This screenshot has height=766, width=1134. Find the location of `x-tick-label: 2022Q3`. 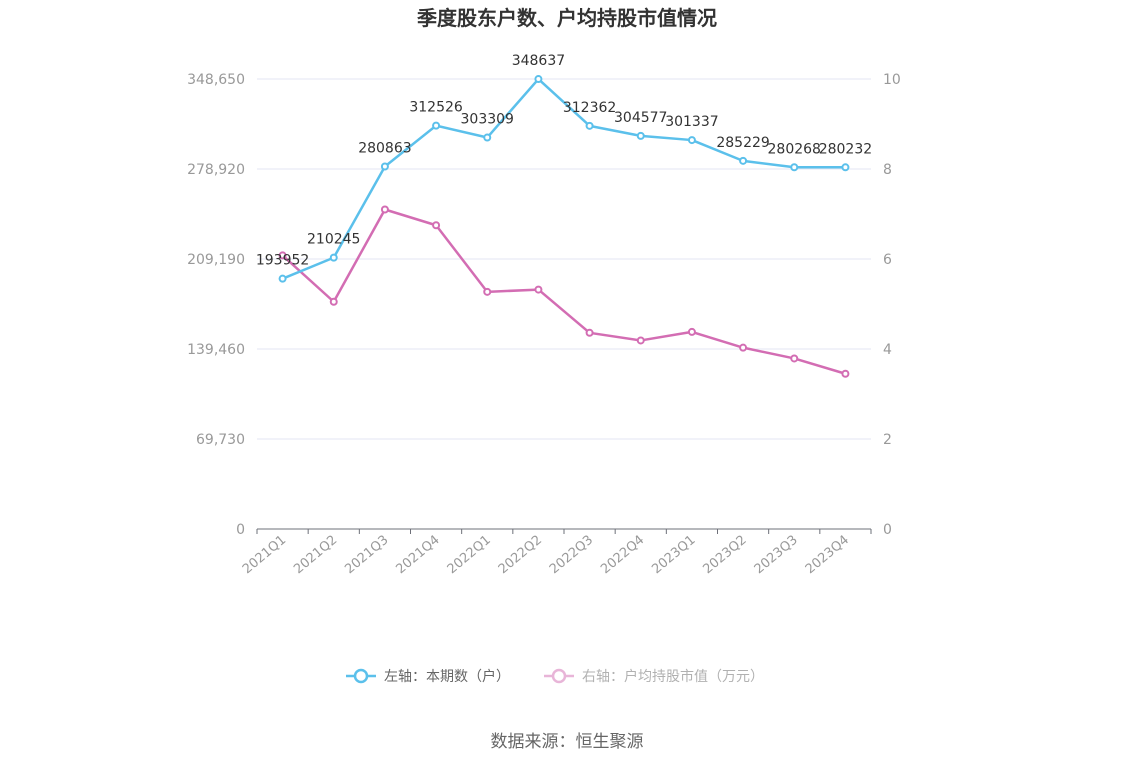

x-tick-label: 2022Q3 is located at coordinates (571, 555).